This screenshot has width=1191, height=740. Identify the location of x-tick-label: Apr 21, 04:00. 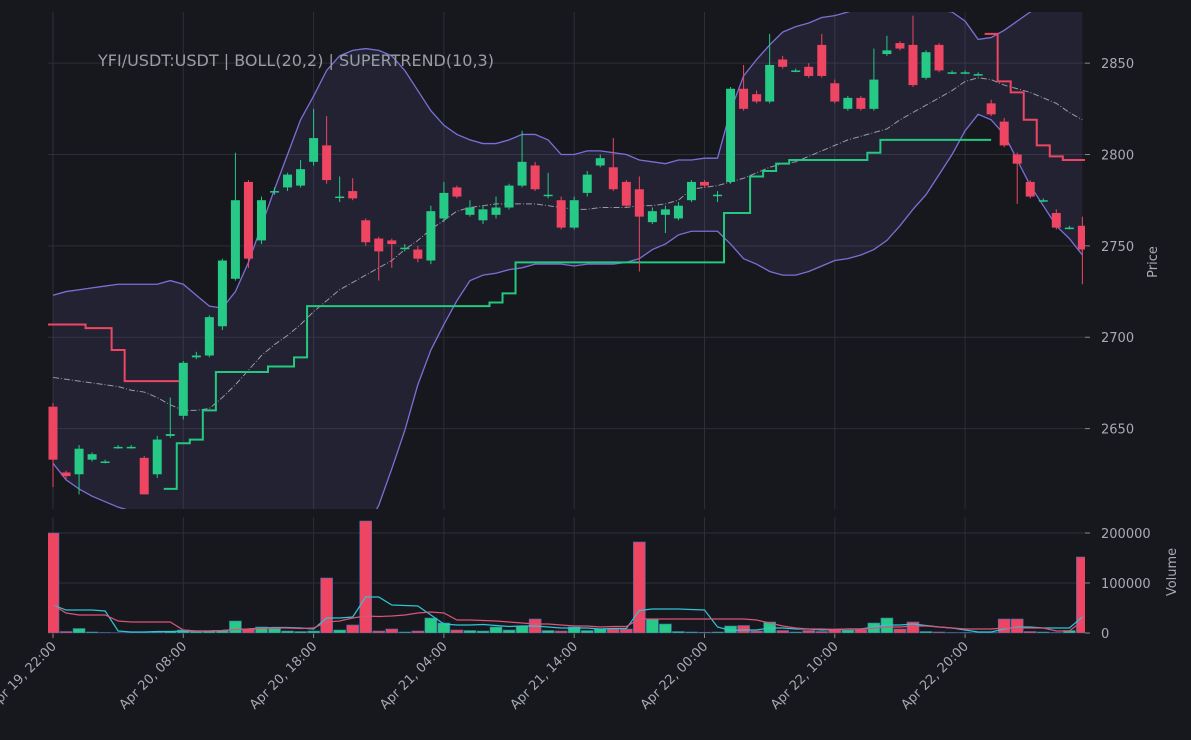
(413, 675).